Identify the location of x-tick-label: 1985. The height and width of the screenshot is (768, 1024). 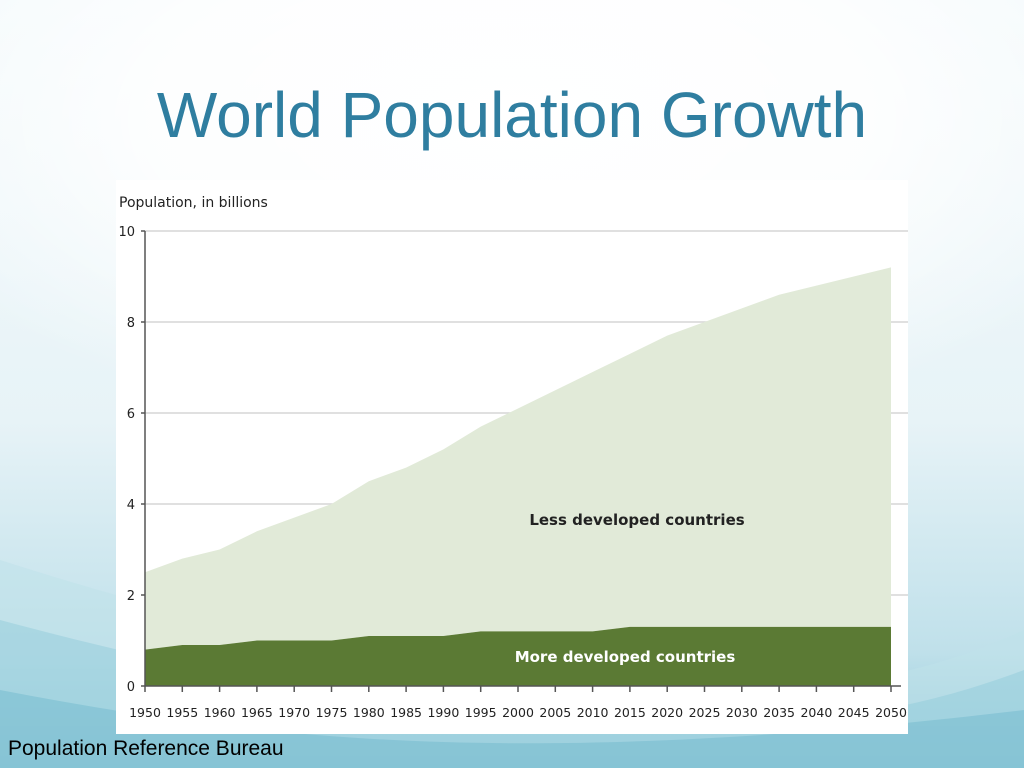
(406, 712).